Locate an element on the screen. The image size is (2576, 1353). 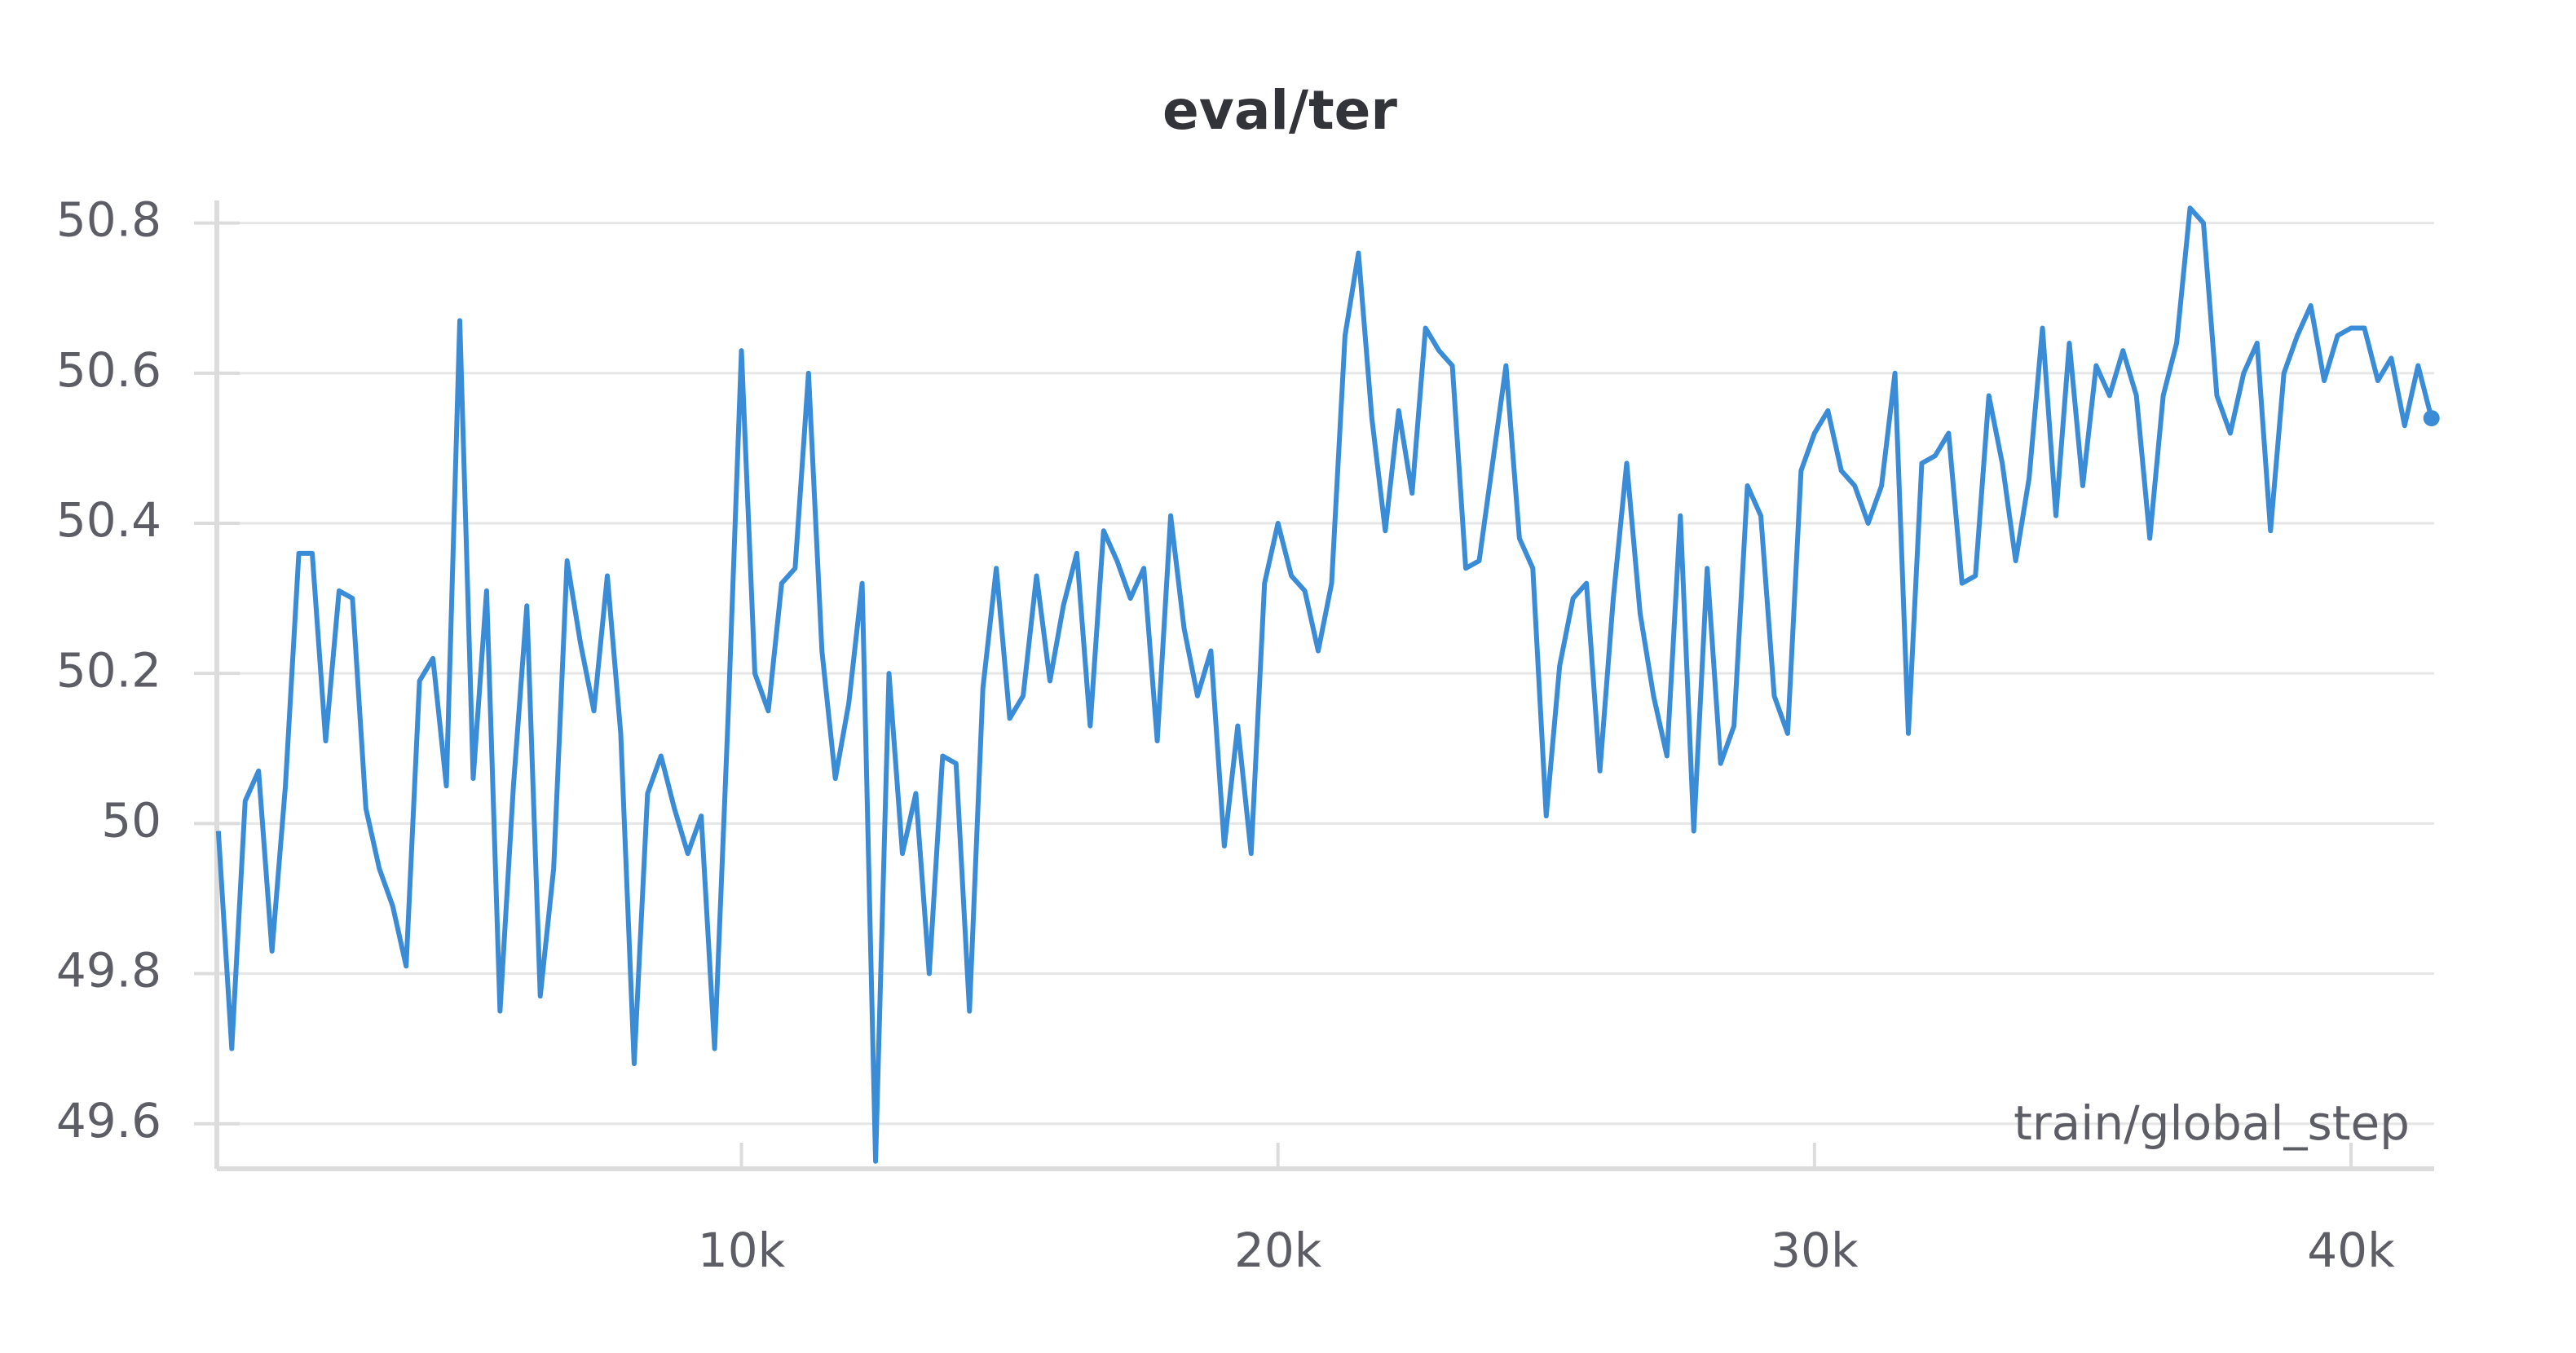
x-tick-label: 10k is located at coordinates (742, 1250).